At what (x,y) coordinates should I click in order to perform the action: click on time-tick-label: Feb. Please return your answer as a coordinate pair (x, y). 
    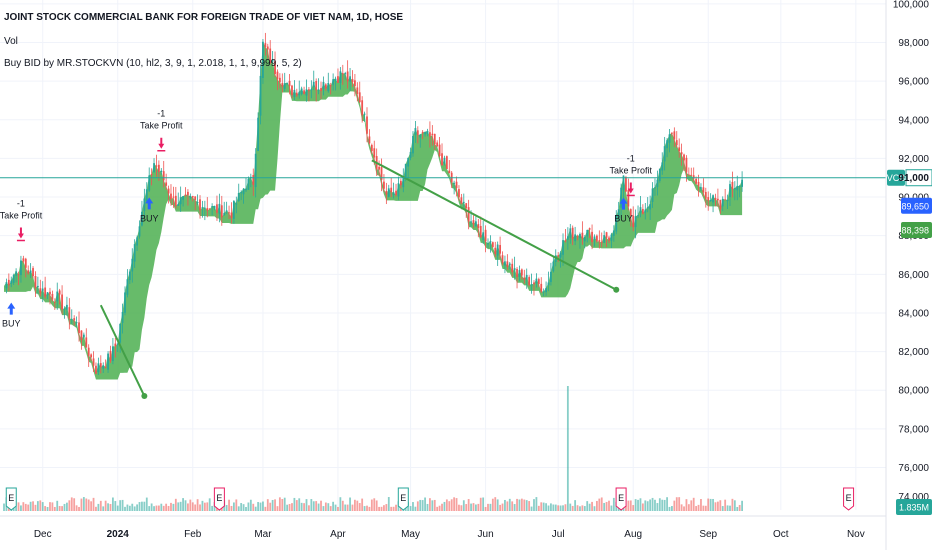
    Looking at the image, I should click on (193, 534).